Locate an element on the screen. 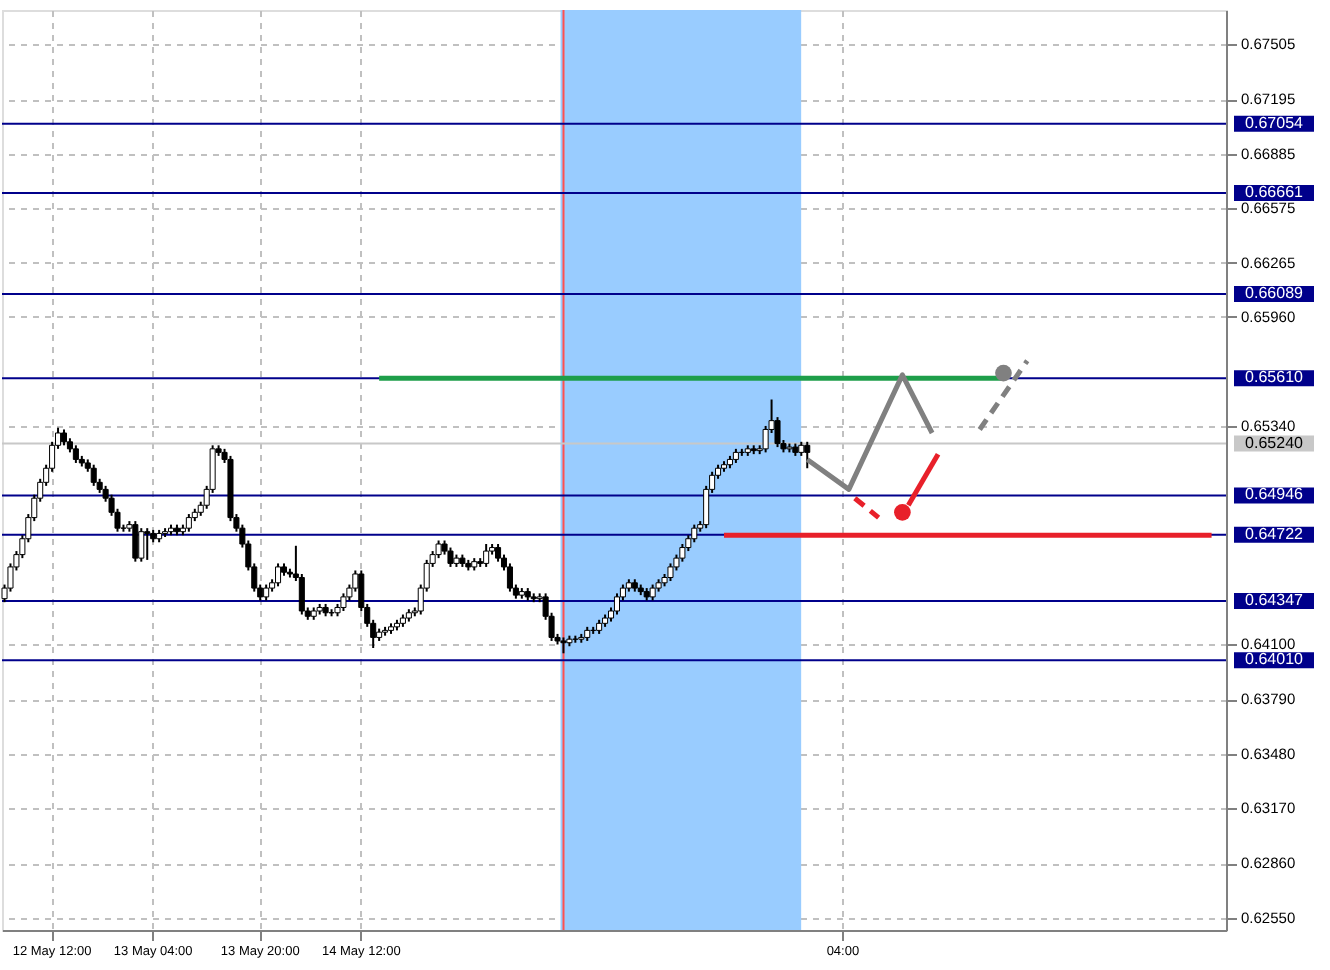 This screenshot has width=1330, height=970. ref-line-label: 0.64722 is located at coordinates (1275, 533).